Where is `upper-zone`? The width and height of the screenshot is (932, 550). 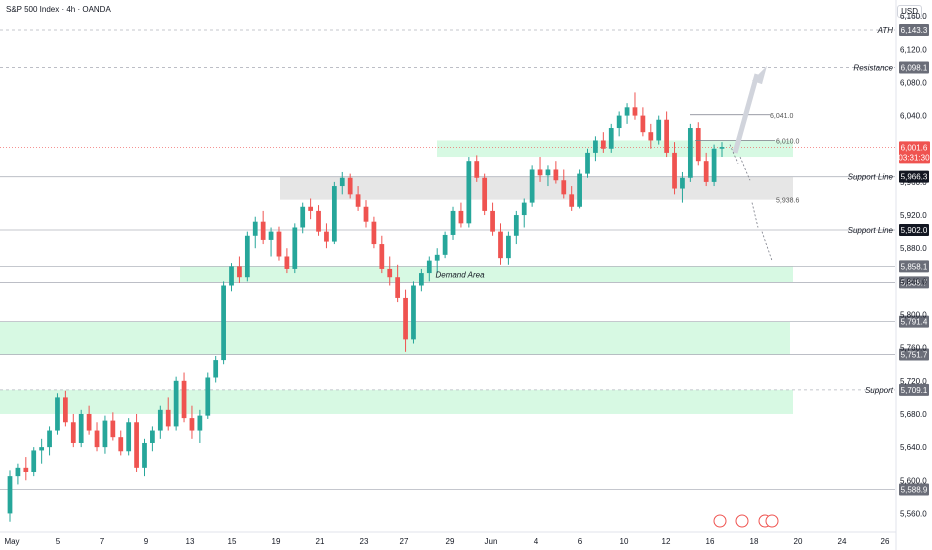 upper-zone is located at coordinates (615, 149).